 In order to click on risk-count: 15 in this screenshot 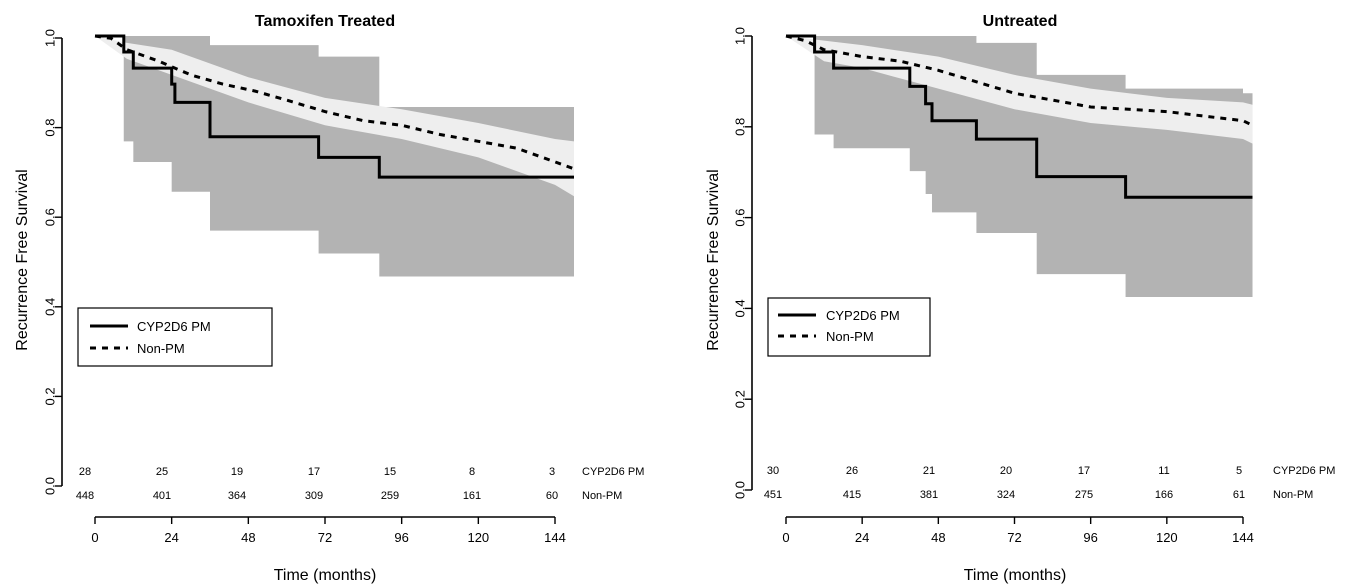, I will do `click(390, 472)`.